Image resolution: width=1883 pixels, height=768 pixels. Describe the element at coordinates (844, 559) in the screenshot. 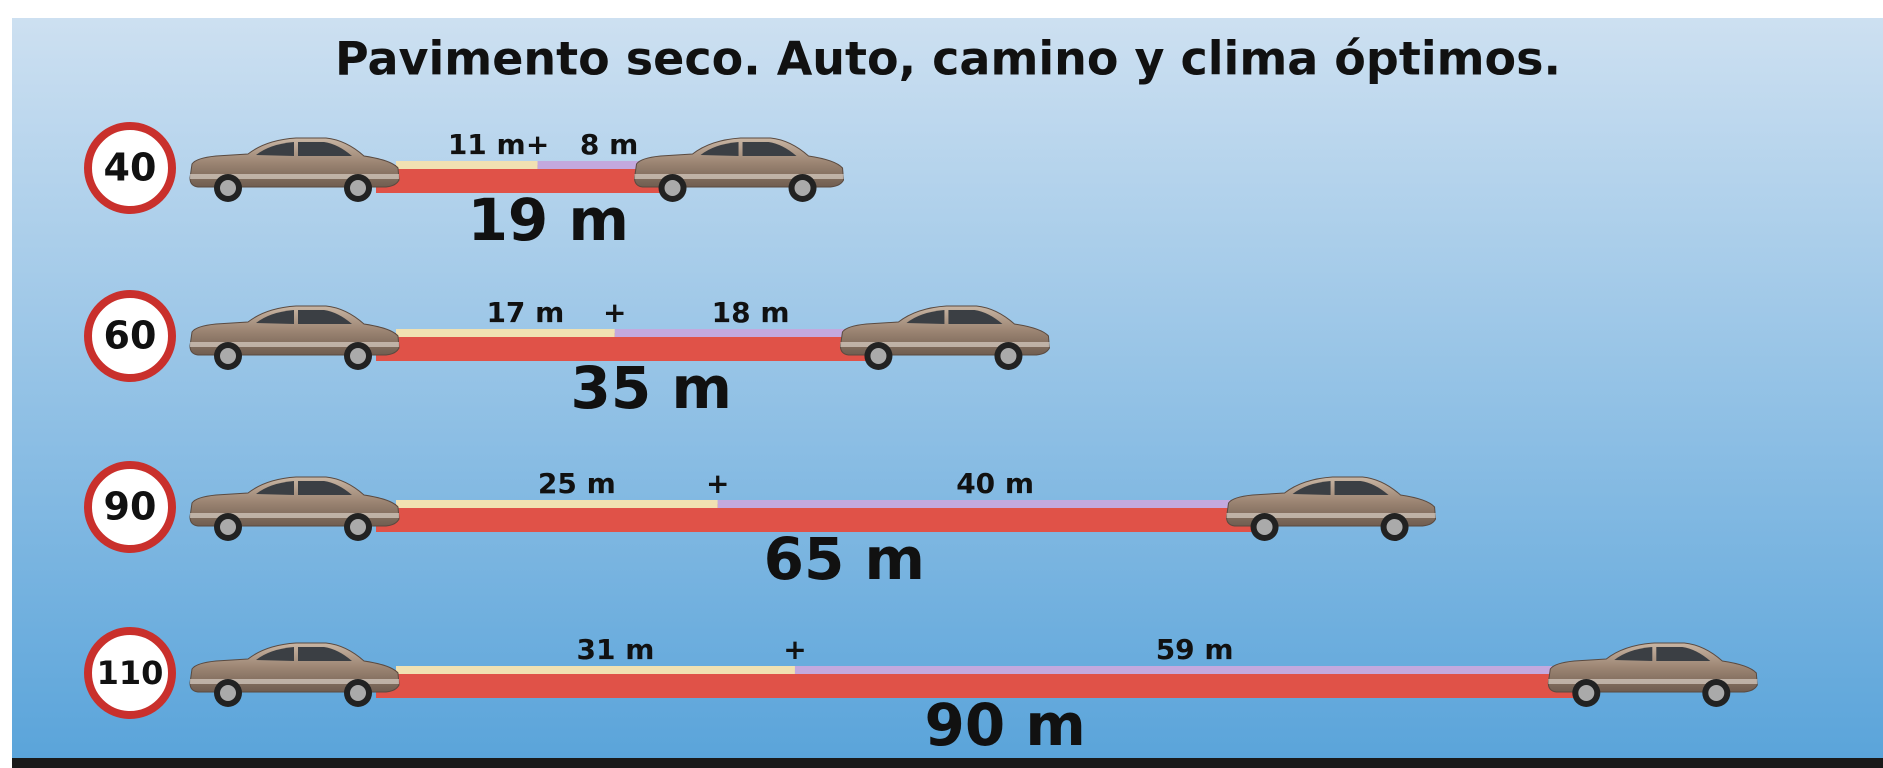

I see `total-label: 65 m` at that location.